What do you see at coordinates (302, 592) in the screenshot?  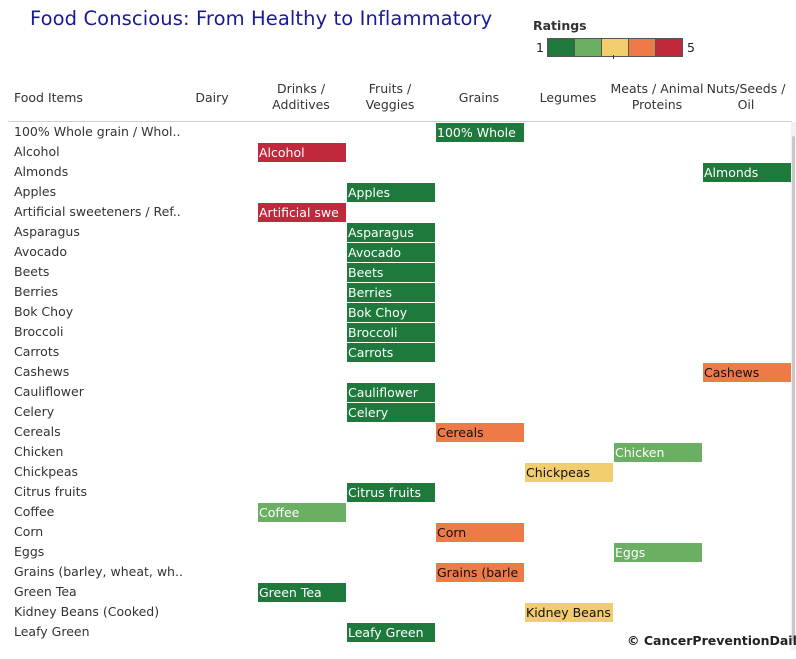 I see `heatmap-cell: Green Tea` at bounding box center [302, 592].